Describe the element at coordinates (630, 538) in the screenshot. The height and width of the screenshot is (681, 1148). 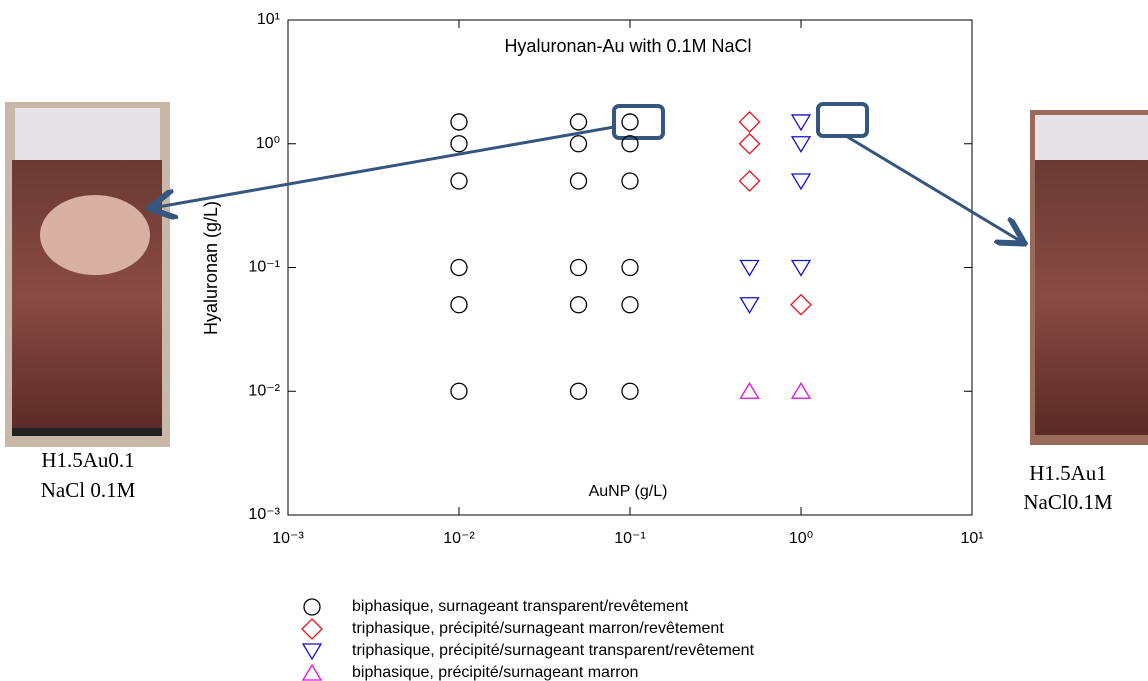
I see `x-tick-label: 10⁻¹` at that location.